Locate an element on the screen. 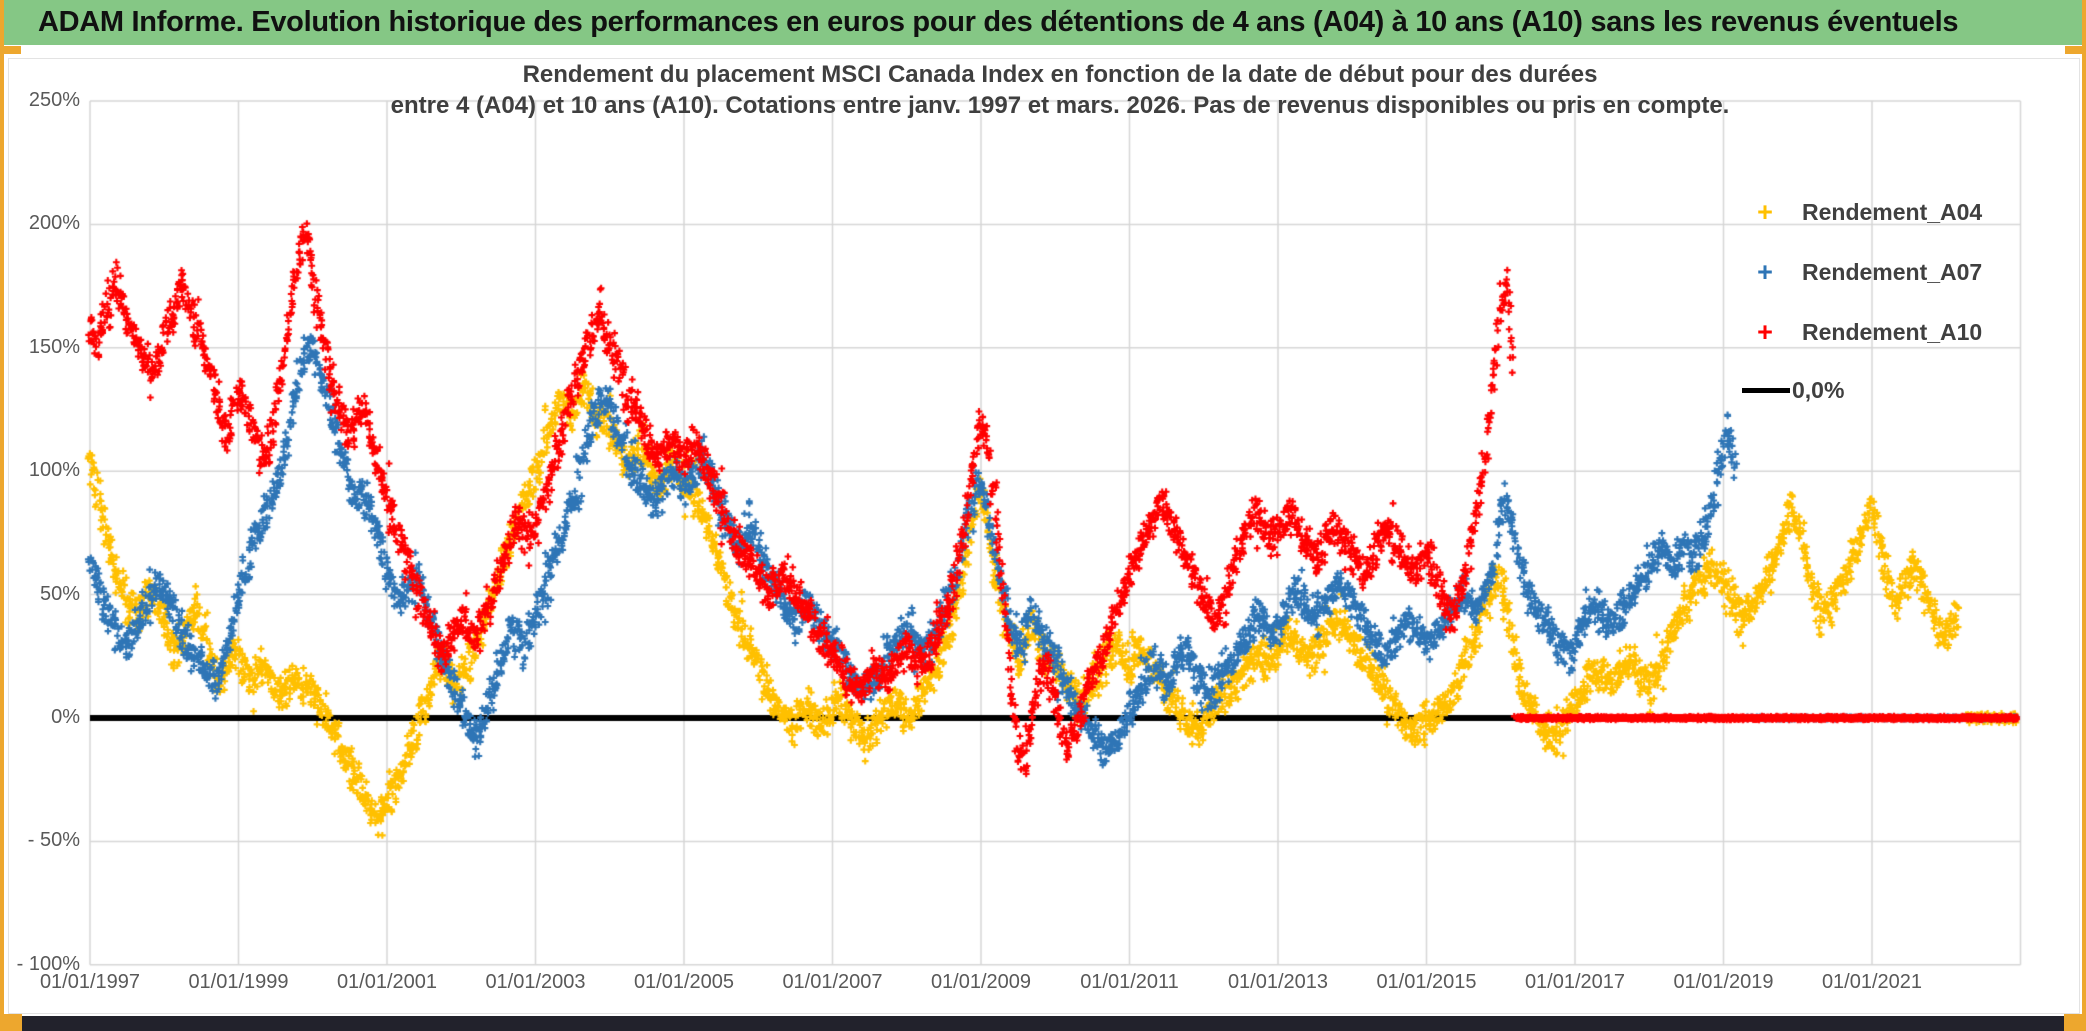  x-axis-tick: 01/01/2001 is located at coordinates (387, 982).